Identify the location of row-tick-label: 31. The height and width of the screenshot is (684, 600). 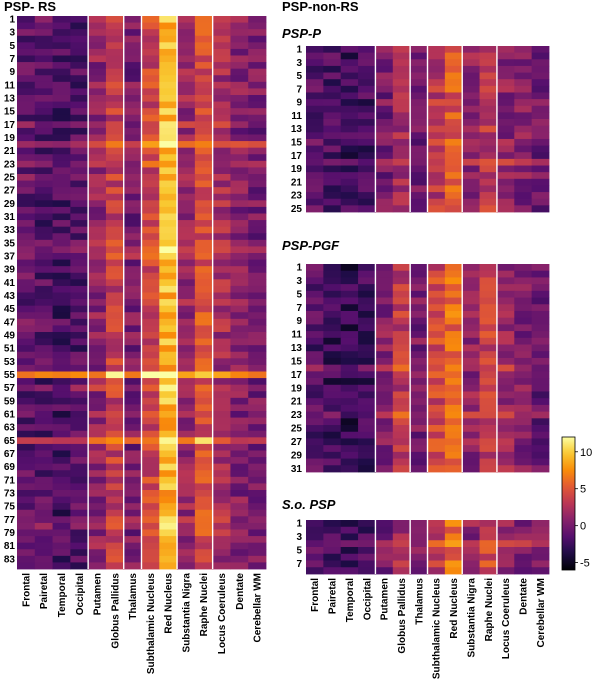
(10, 217).